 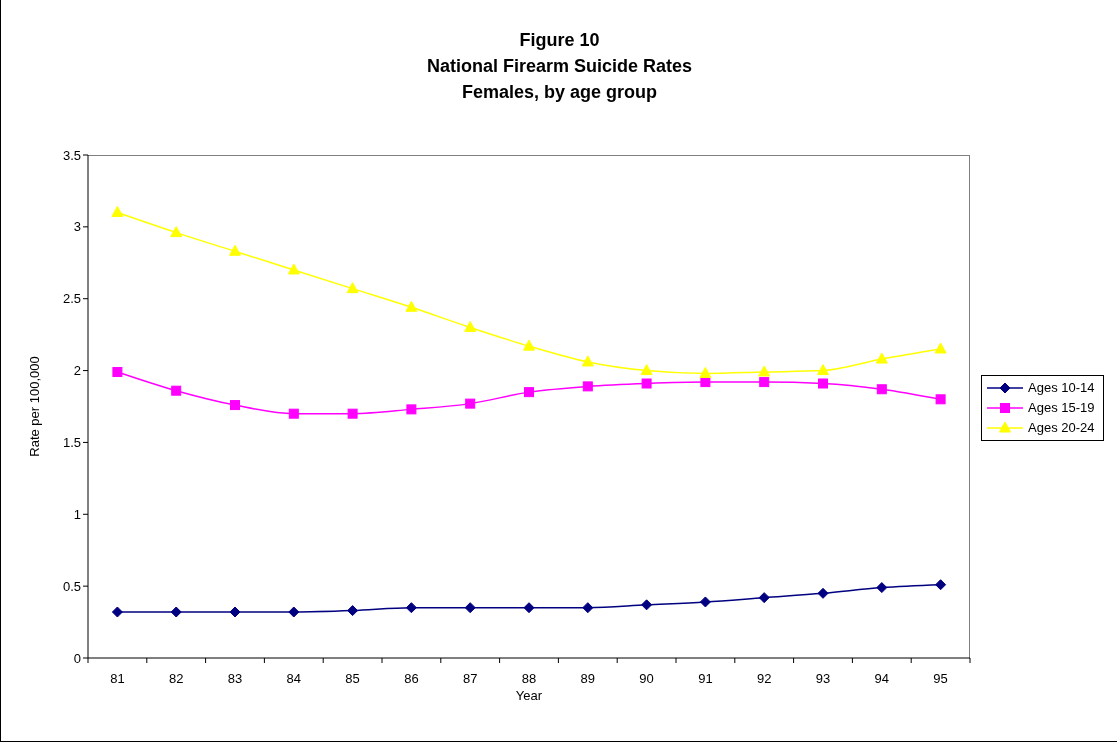 What do you see at coordinates (235, 678) in the screenshot?
I see `x-tick-label: 83` at bounding box center [235, 678].